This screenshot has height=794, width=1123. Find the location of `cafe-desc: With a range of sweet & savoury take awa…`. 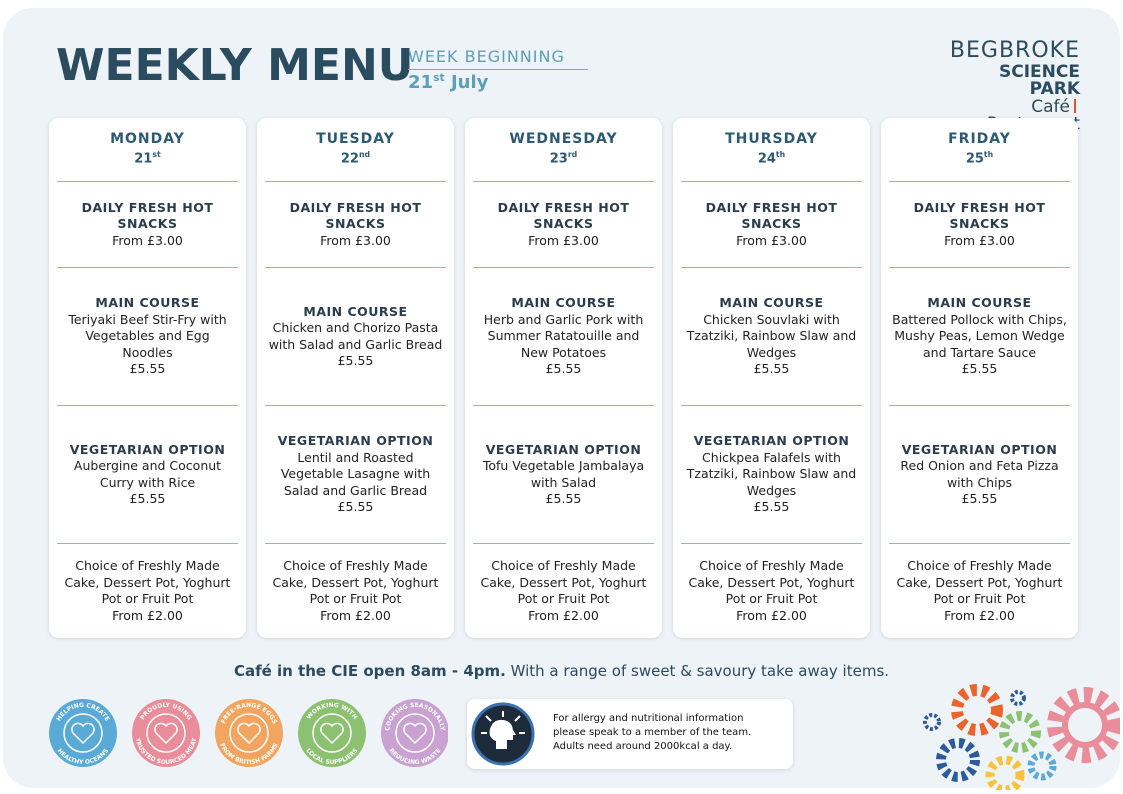

cafe-desc: With a range of sweet & savoury take awa… is located at coordinates (700, 671).